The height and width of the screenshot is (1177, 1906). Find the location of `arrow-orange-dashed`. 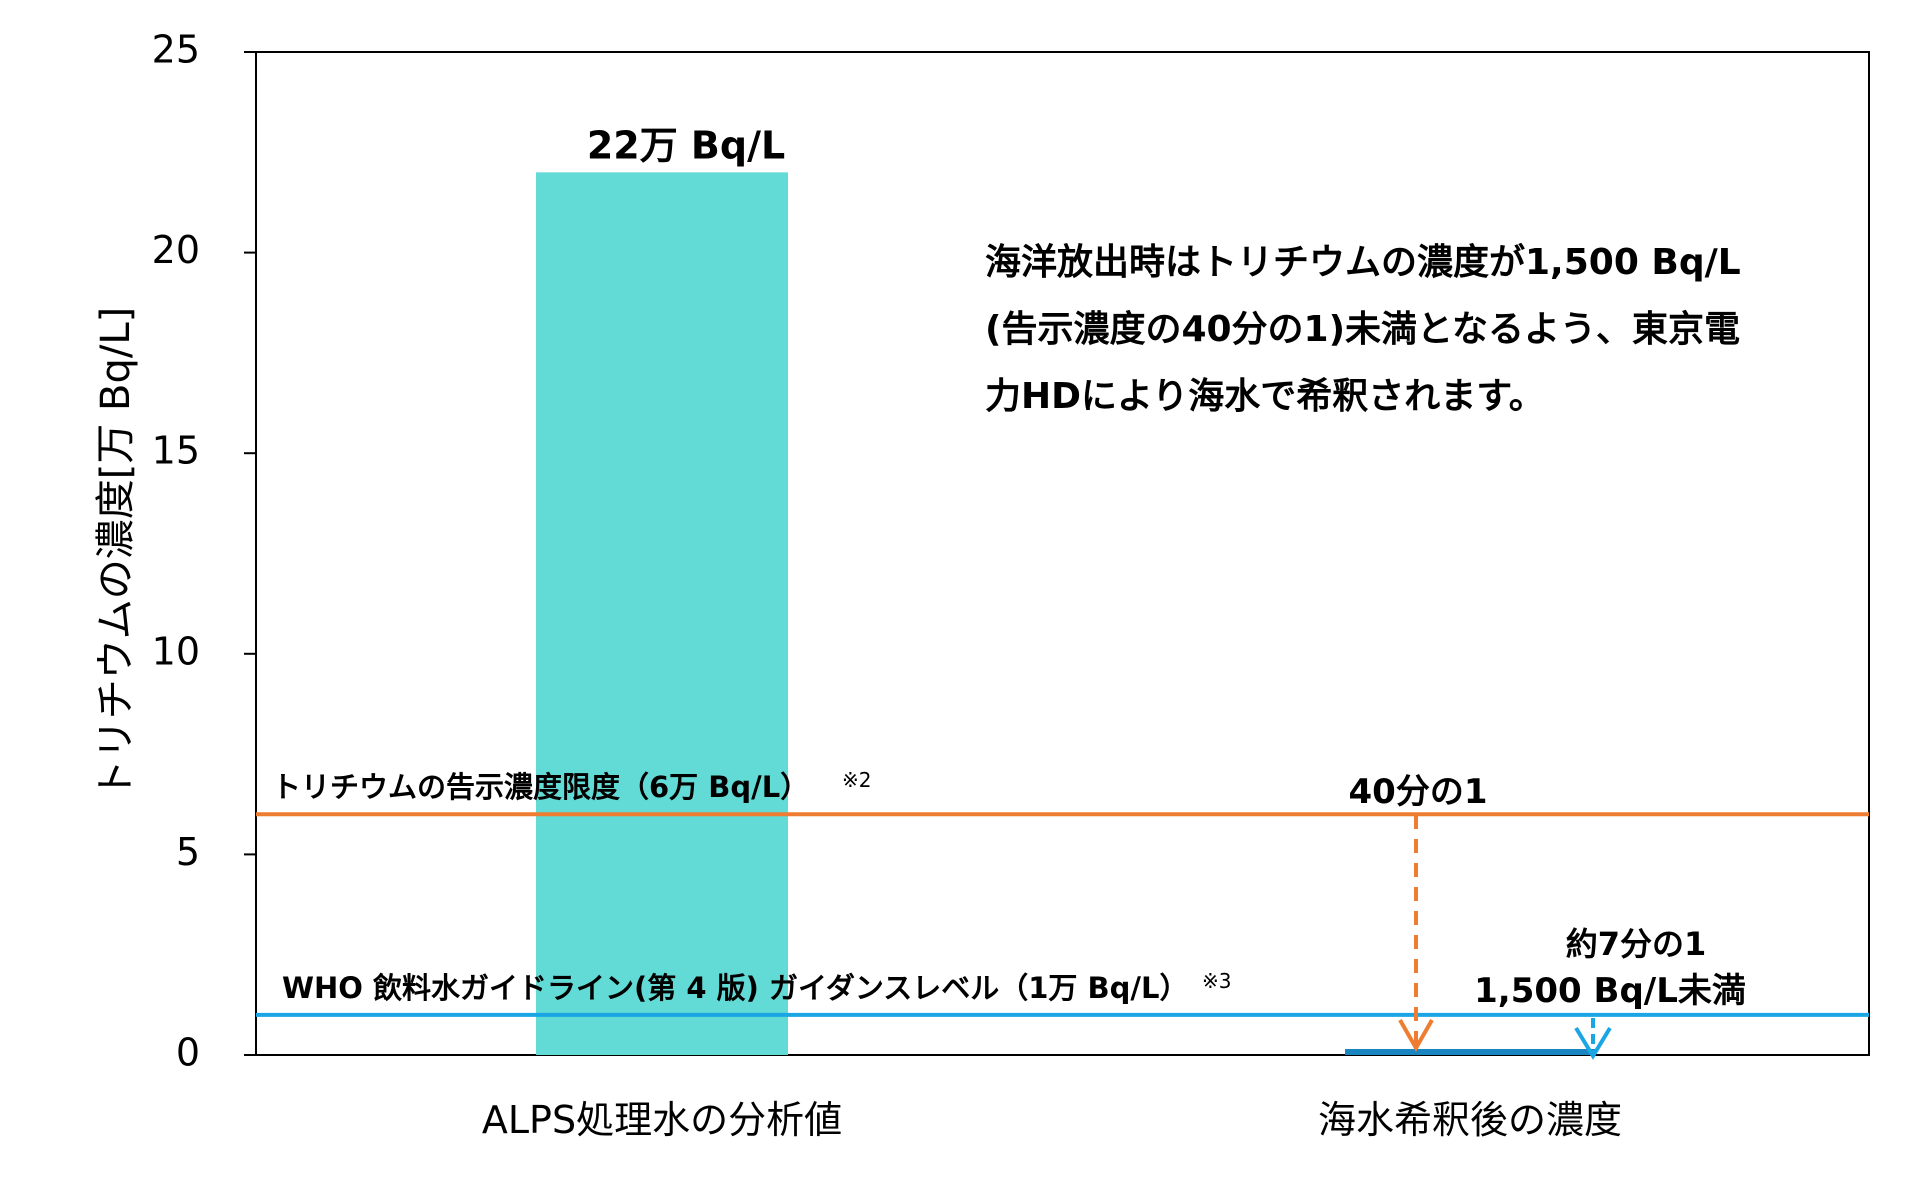

arrow-orange-dashed is located at coordinates (1416, 934).